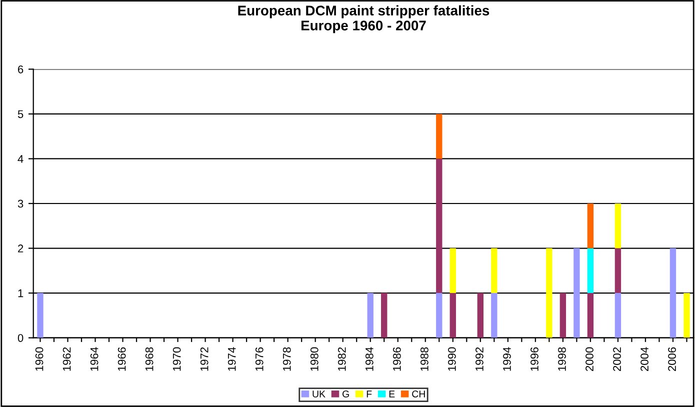 The image size is (695, 407). I want to click on x-tick-label: 1966, so click(122, 359).